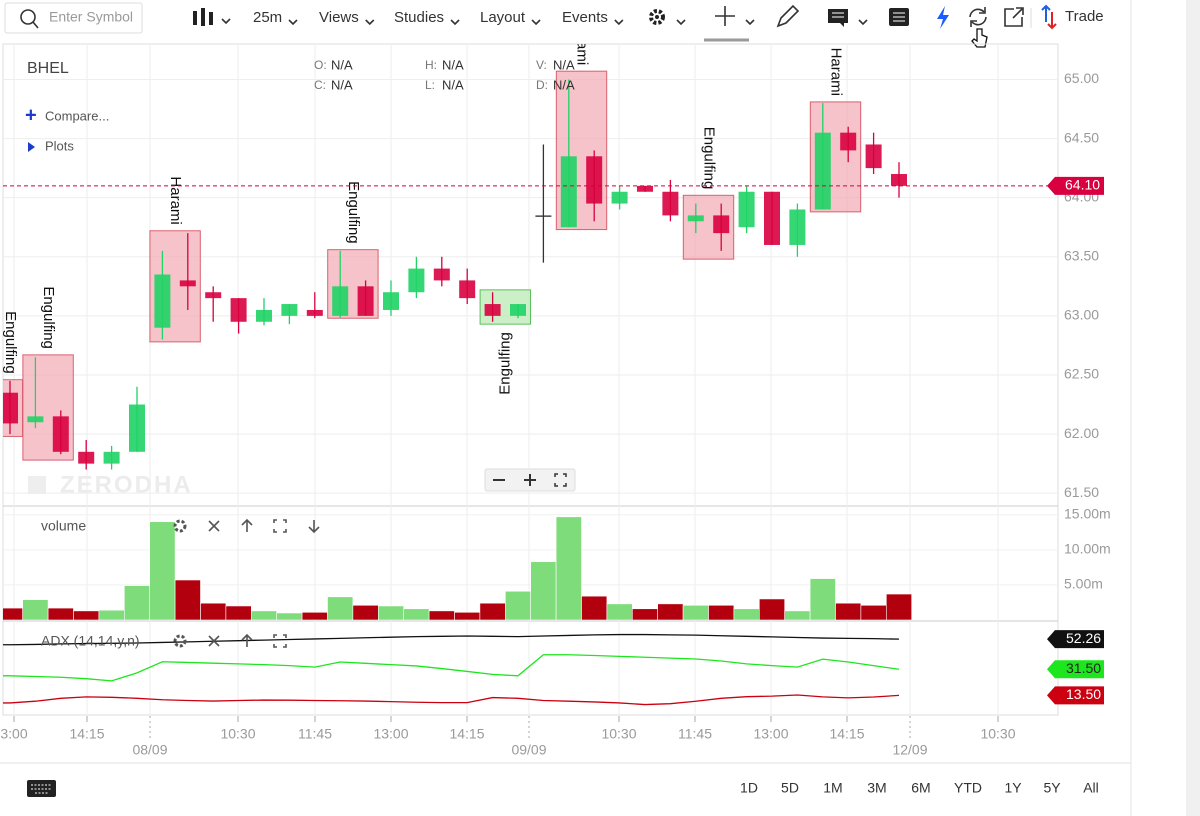 The width and height of the screenshot is (1200, 816). What do you see at coordinates (339, 17) in the screenshot?
I see `menu-button: Views` at bounding box center [339, 17].